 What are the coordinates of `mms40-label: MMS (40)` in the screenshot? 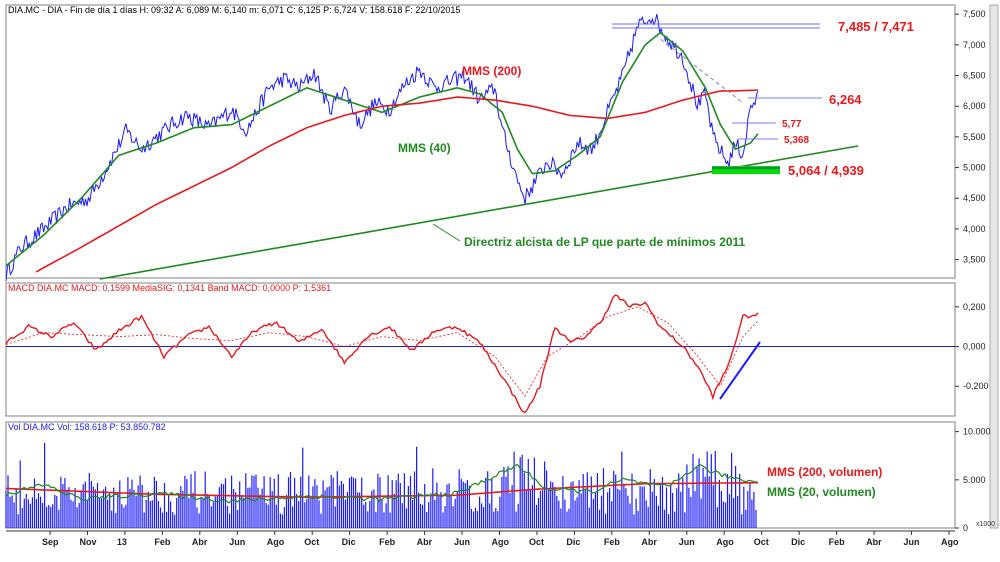 It's located at (424, 148).